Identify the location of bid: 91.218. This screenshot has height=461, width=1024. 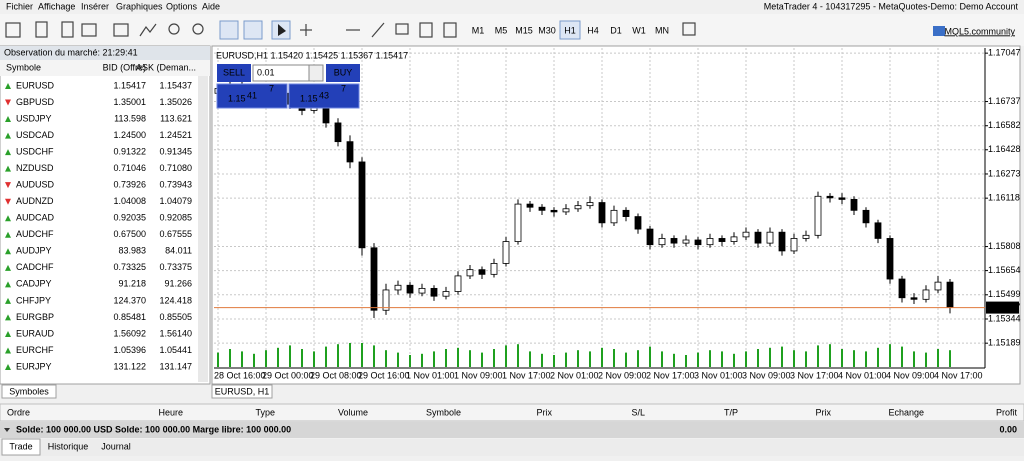
(132, 284).